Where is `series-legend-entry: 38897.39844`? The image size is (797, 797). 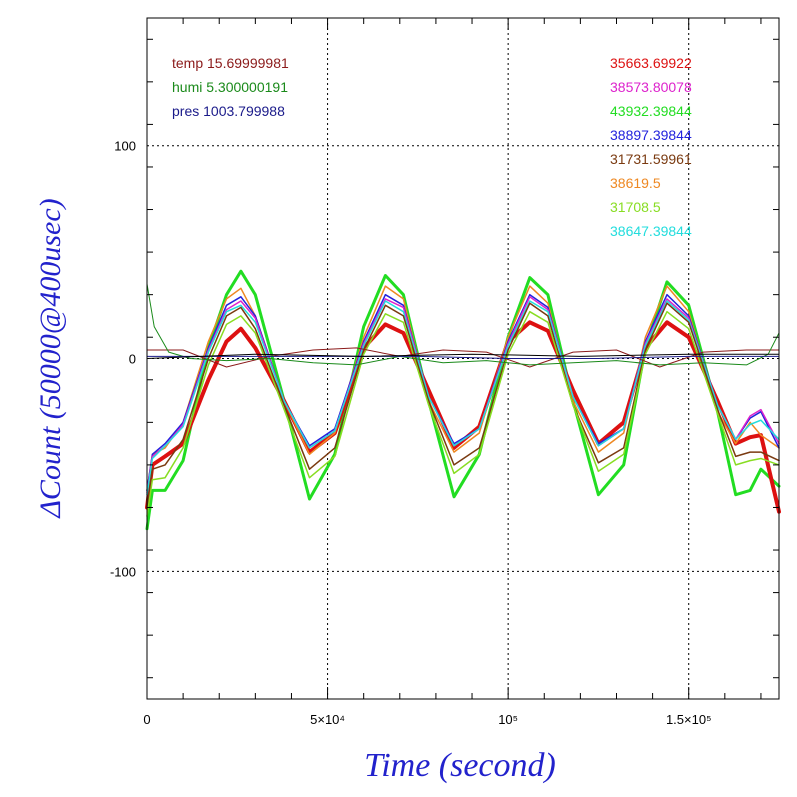 series-legend-entry: 38897.39844 is located at coordinates (651, 135).